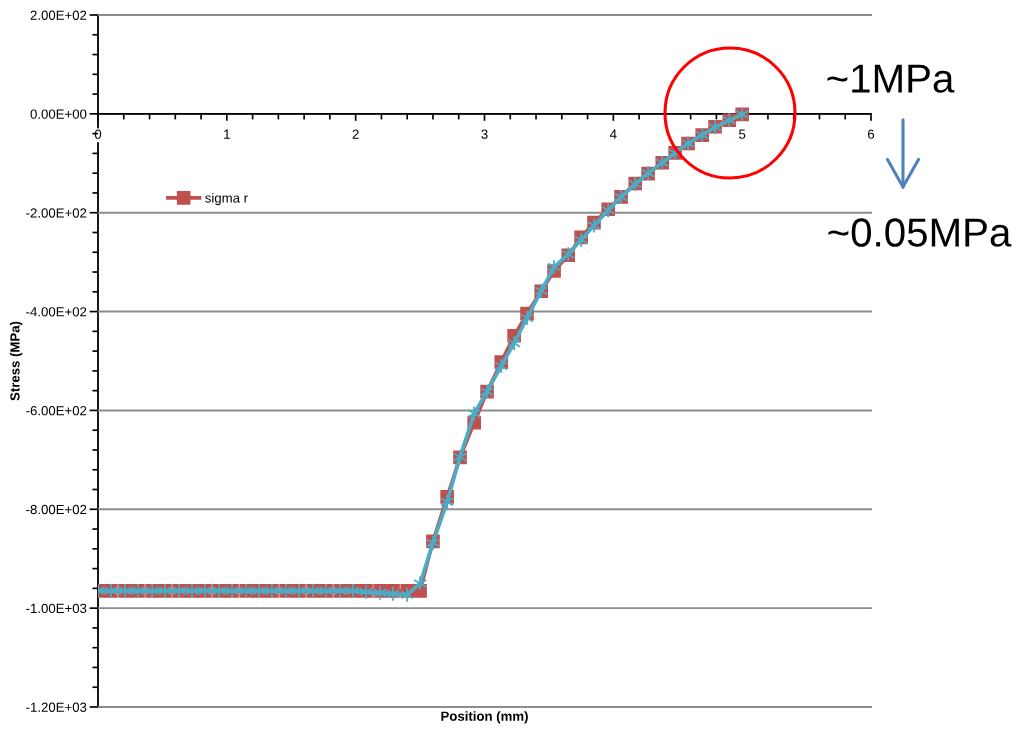  Describe the element at coordinates (58, 114) in the screenshot. I see `y-tick-label: 0.00E+00` at that location.